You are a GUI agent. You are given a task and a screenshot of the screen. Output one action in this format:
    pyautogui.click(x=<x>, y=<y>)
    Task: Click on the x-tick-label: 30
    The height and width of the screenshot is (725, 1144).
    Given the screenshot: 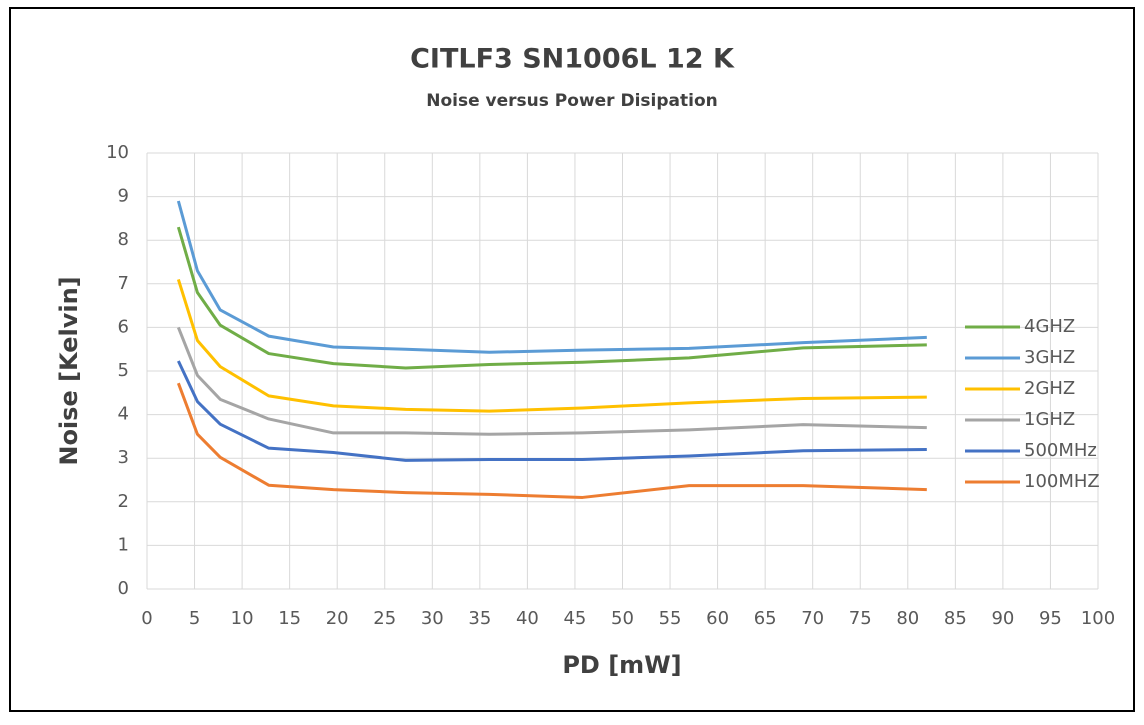 What is the action you would take?
    pyautogui.click(x=432, y=618)
    